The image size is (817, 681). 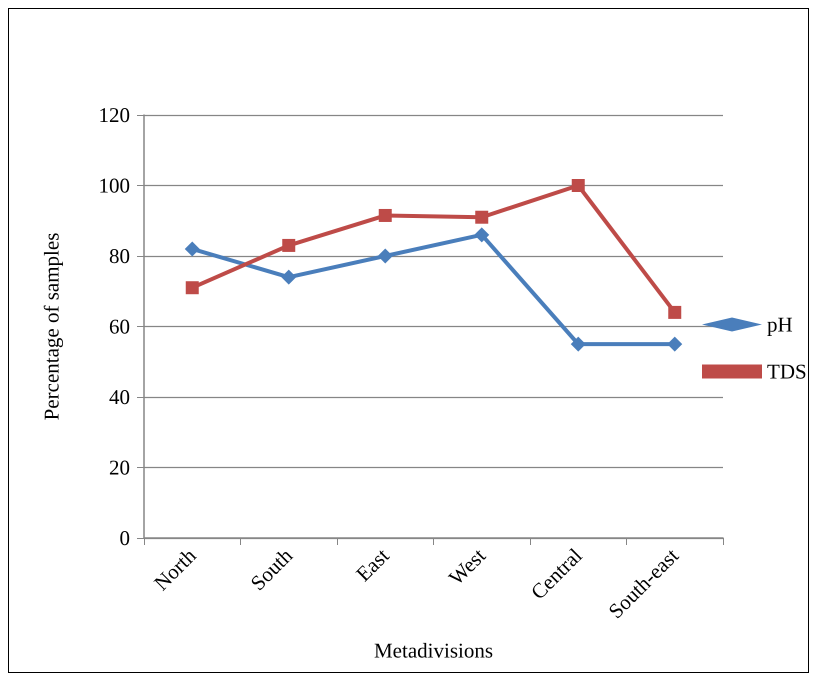 I want to click on y-tick-label: 20, so click(x=119, y=468).